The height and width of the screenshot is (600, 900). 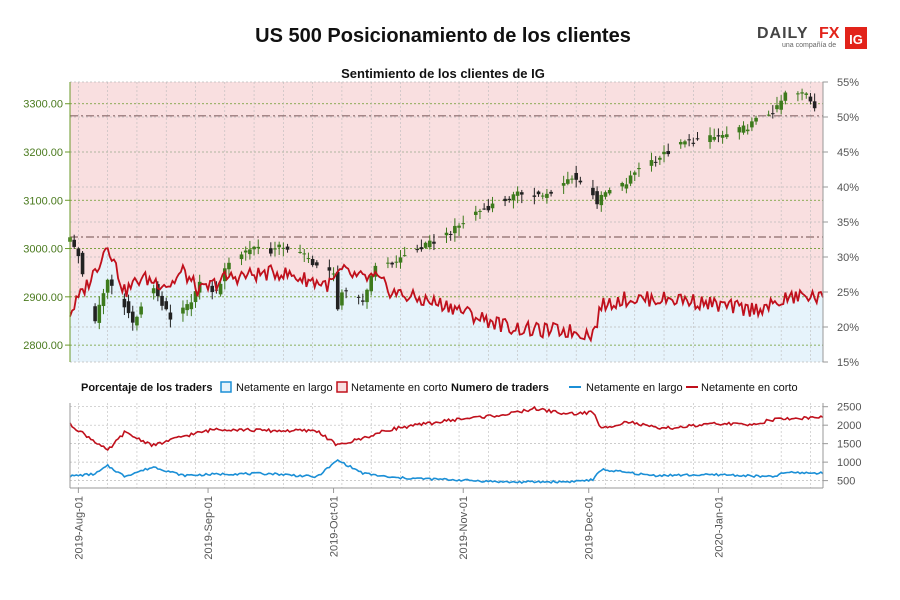 What do you see at coordinates (446, 428) in the screenshot?
I see `short-traders-line` at bounding box center [446, 428].